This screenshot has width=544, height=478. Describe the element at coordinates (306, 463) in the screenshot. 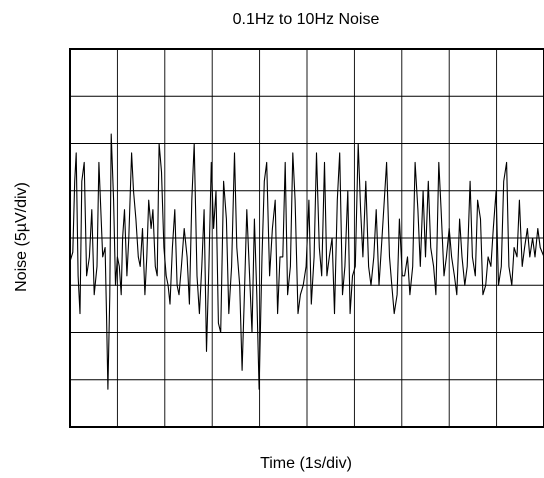

I see `x-axis-label: Time (1s/div)` at that location.